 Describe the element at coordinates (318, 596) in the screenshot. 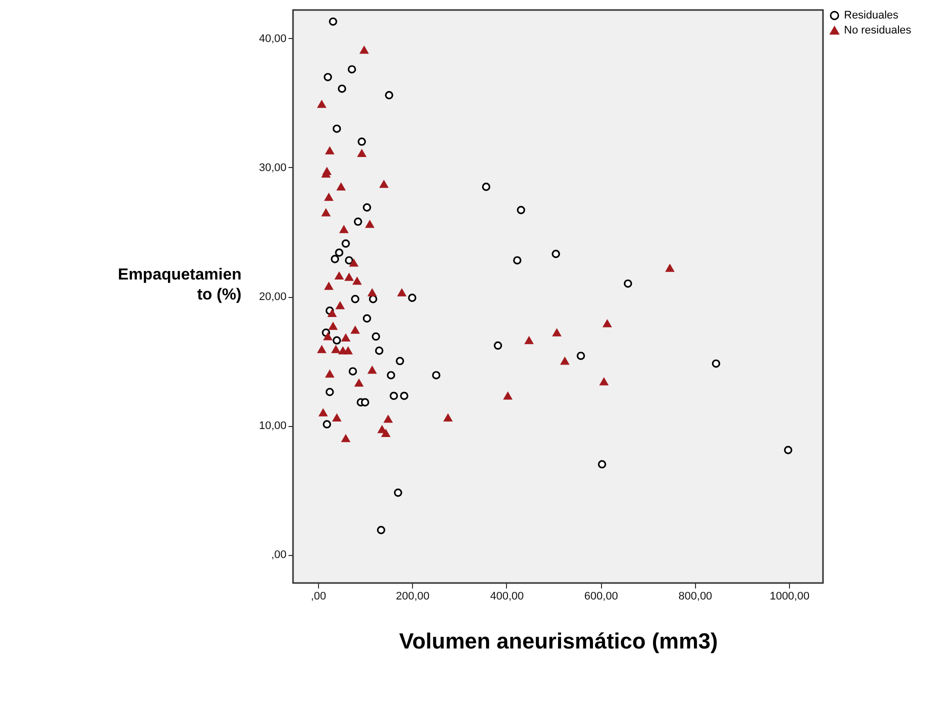

I see `x-tick-label: ,00` at that location.